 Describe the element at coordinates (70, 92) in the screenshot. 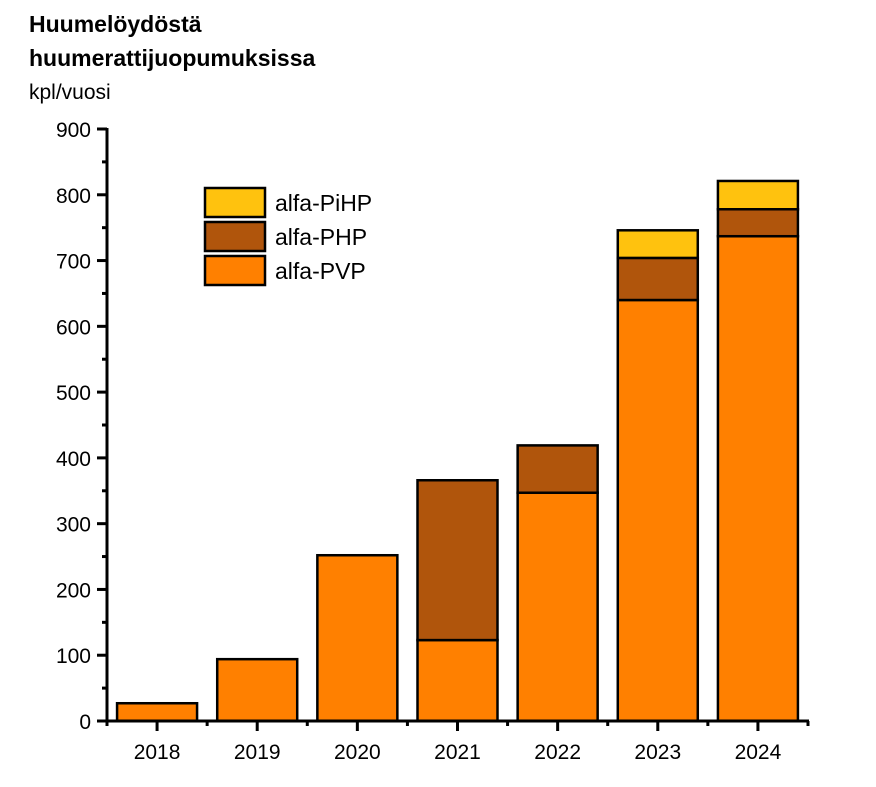

I see `y-axis-unit: kpl/vuosi` at that location.